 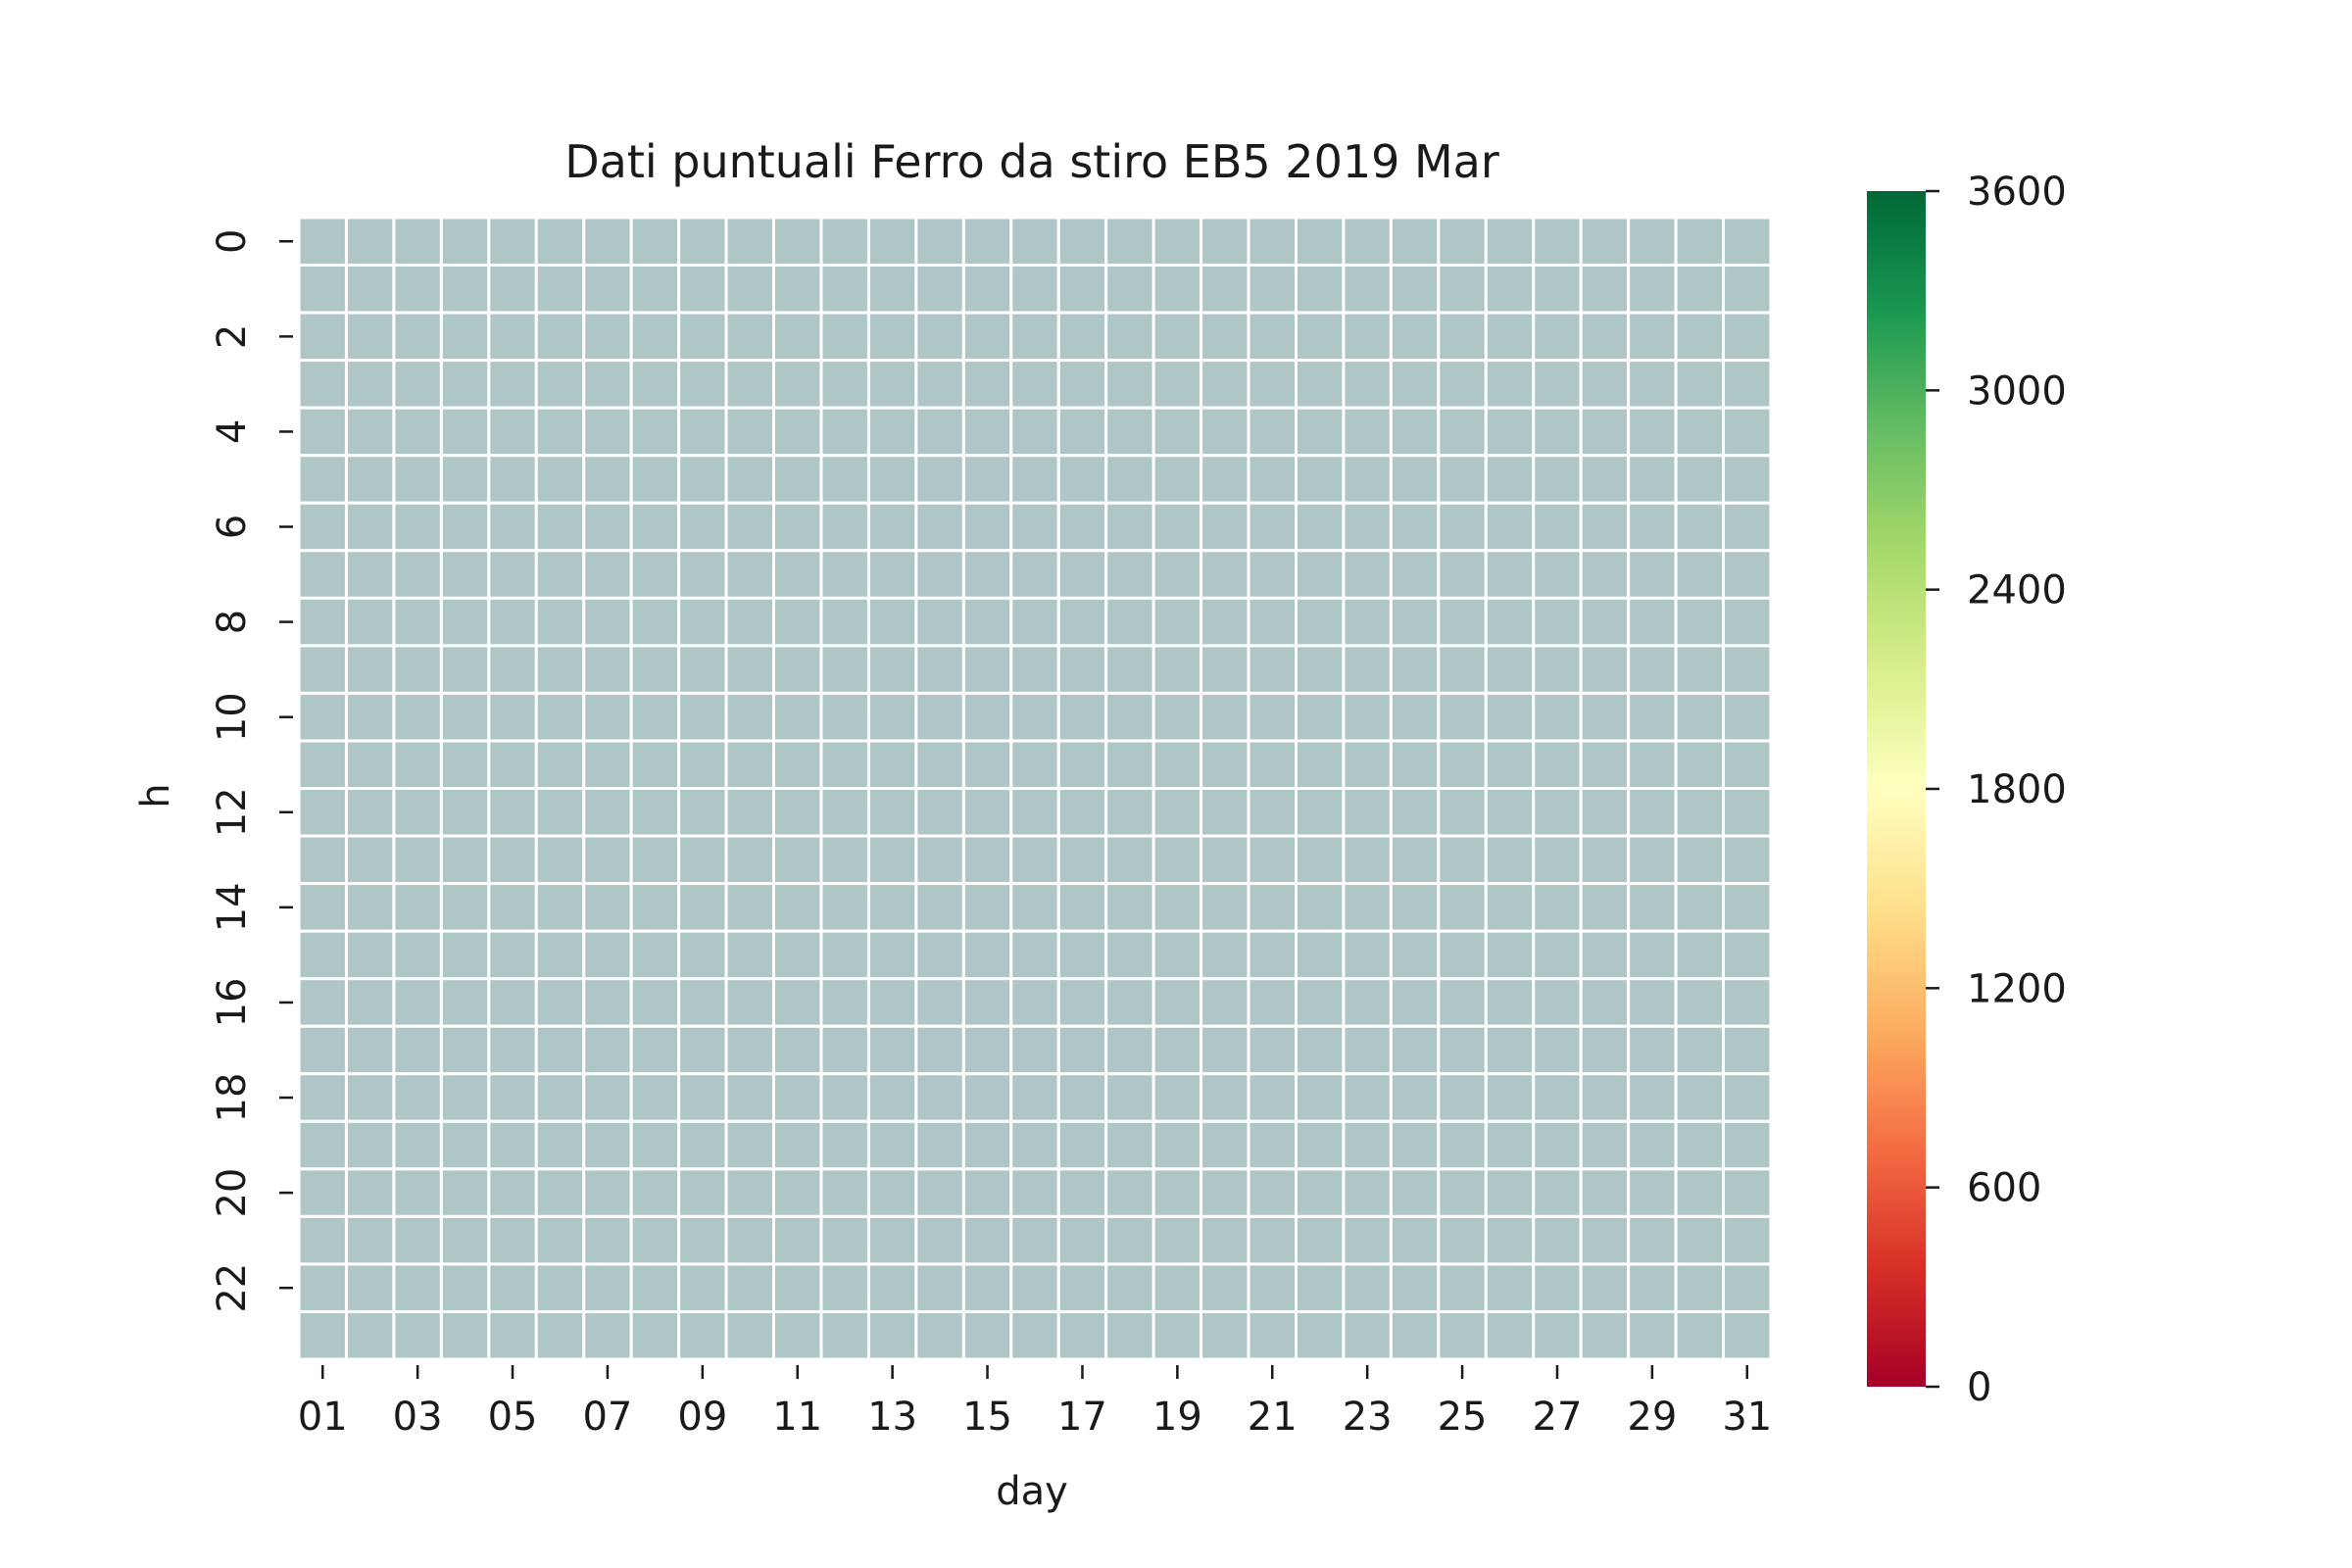 What do you see at coordinates (1996, 790) in the screenshot?
I see `colorbar-ticks: 0 600 1200 1800 2400 3000 3600` at bounding box center [1996, 790].